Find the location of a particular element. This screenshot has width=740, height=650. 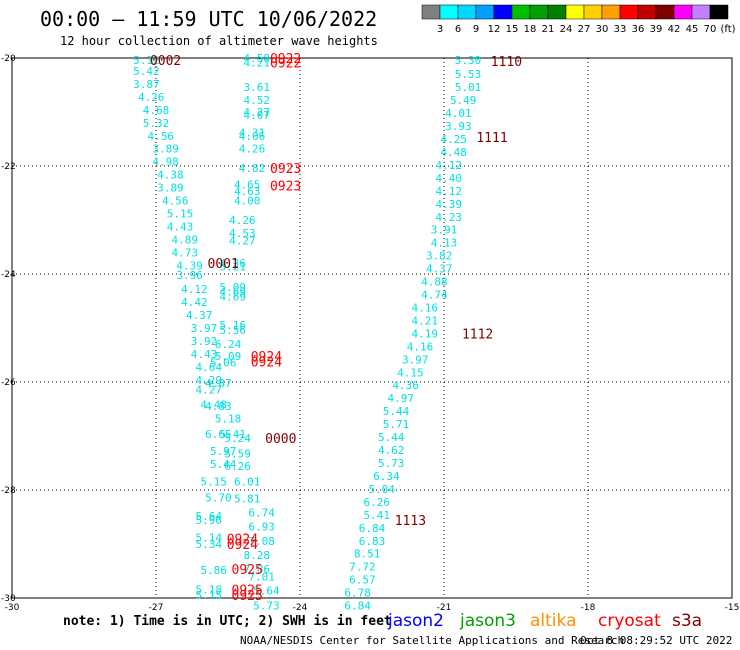

wave-height-value: 3.61 is located at coordinates (257, 87).